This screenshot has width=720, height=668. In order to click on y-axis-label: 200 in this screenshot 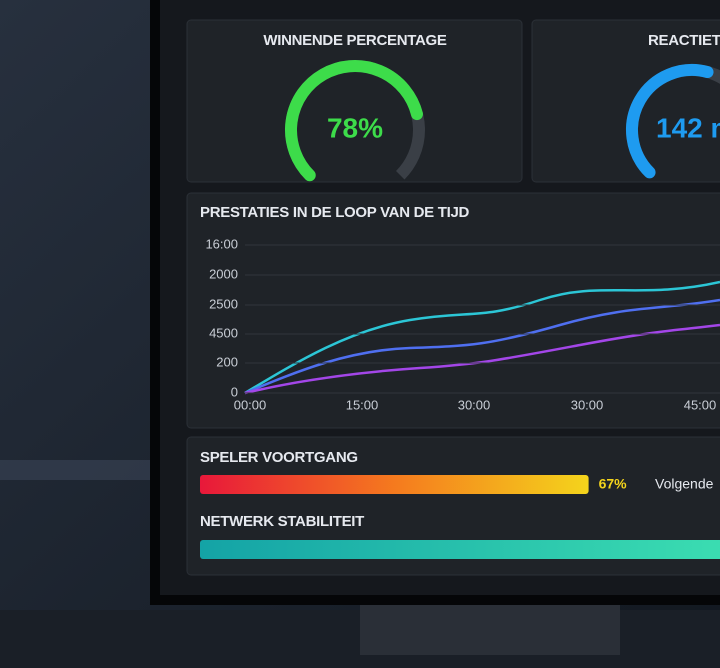, I will do `click(227, 361)`.